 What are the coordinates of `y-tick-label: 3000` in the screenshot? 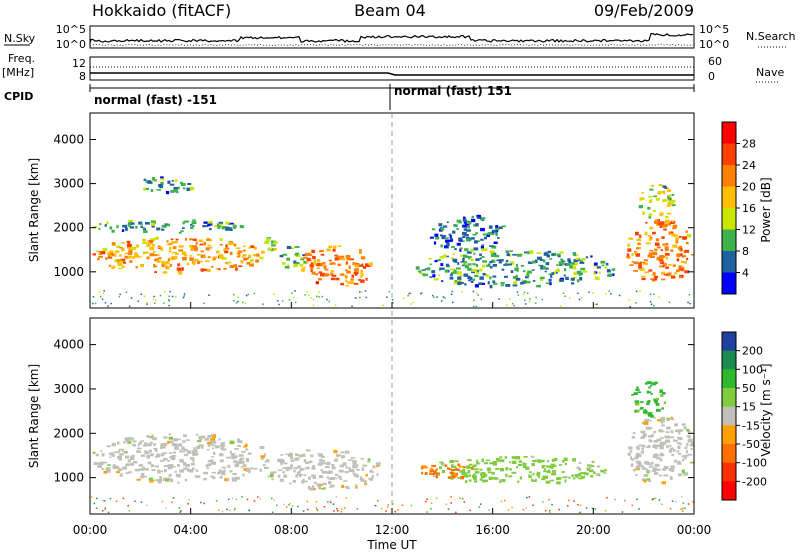 It's located at (68, 389).